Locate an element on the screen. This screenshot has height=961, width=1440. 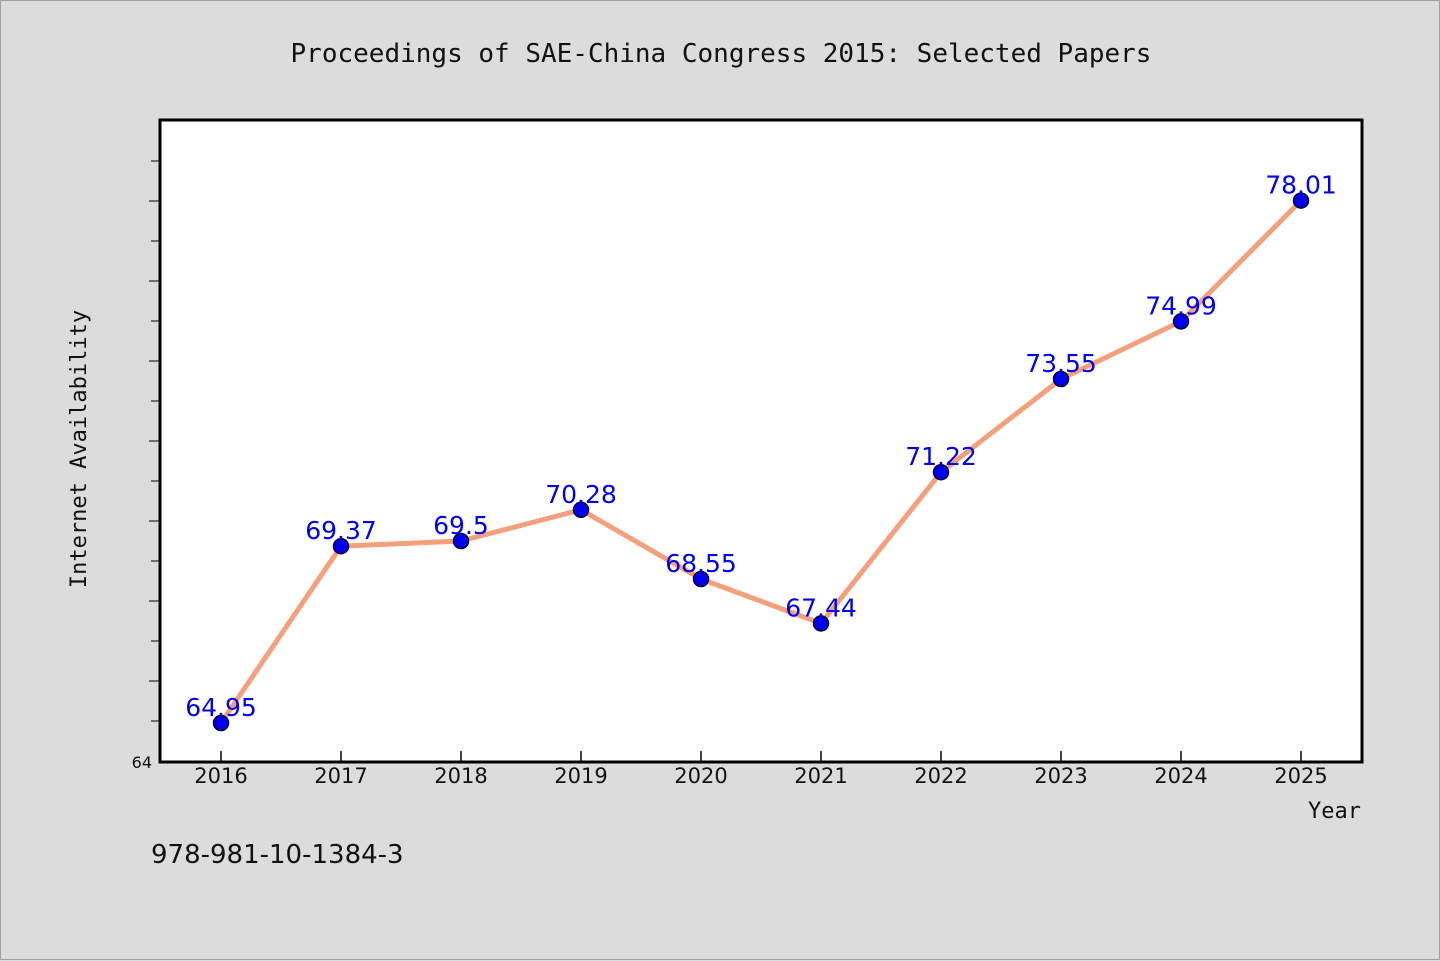
data-label: 67.44 is located at coordinates (821, 607).